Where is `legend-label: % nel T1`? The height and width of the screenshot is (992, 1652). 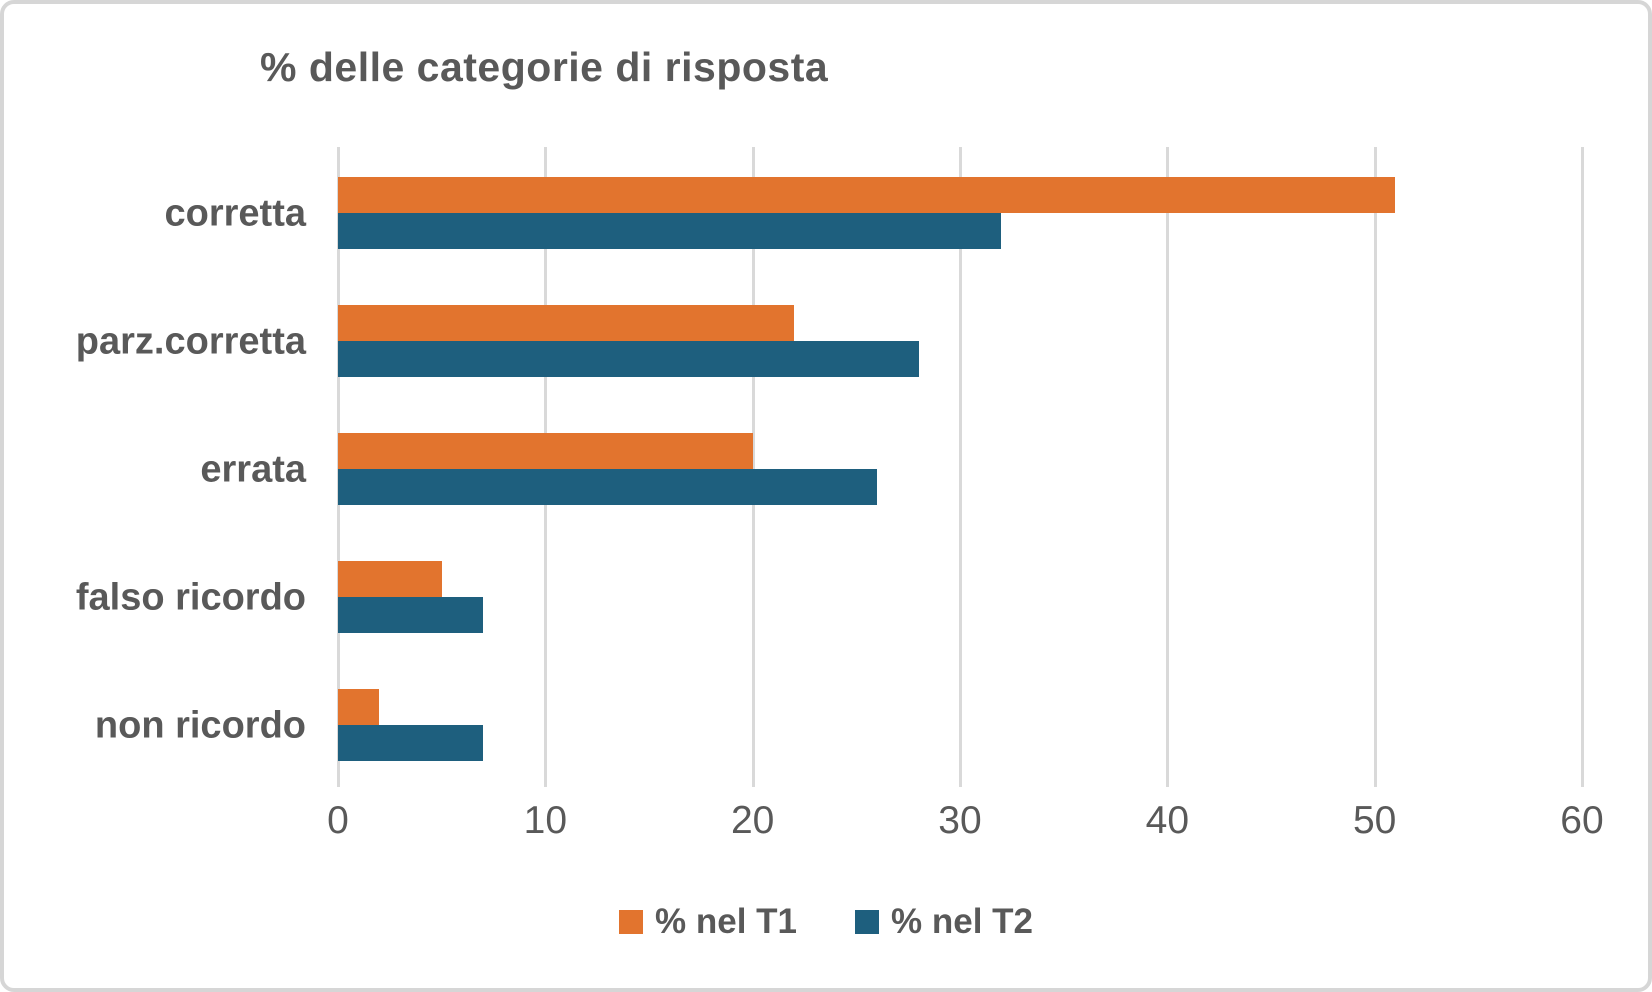 legend-label: % nel T1 is located at coordinates (726, 921).